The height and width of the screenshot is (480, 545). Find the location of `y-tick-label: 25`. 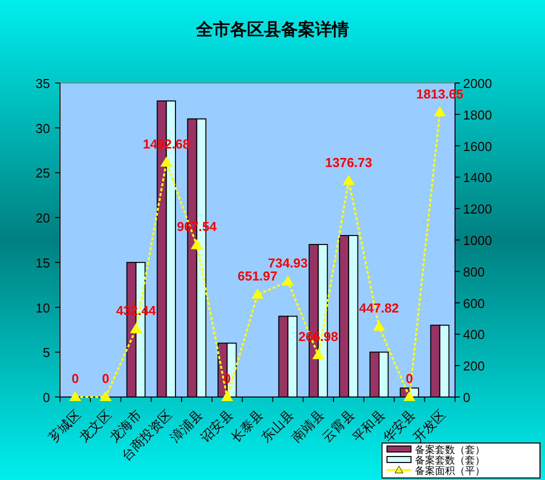

y-tick-label: 25 is located at coordinates (43, 173).